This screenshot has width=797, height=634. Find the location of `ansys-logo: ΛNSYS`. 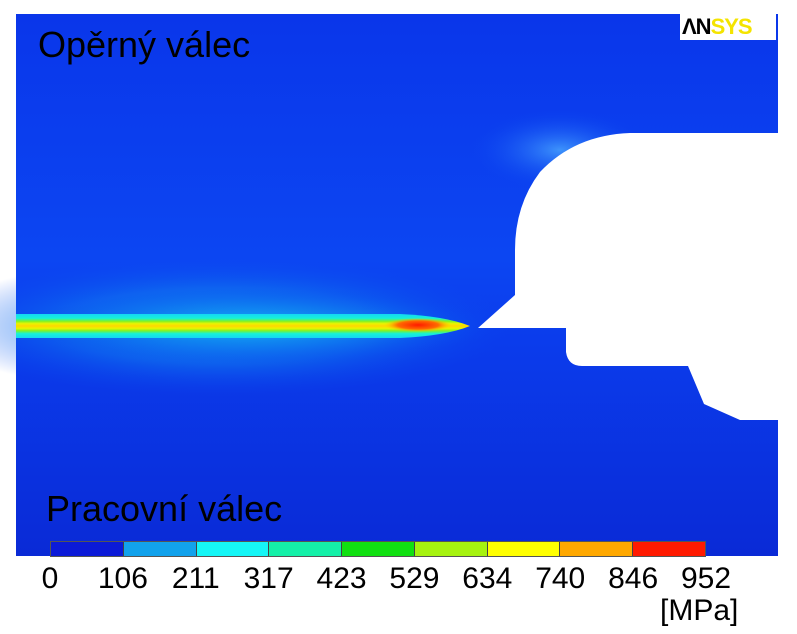

ansys-logo: ΛNSYS is located at coordinates (728, 27).